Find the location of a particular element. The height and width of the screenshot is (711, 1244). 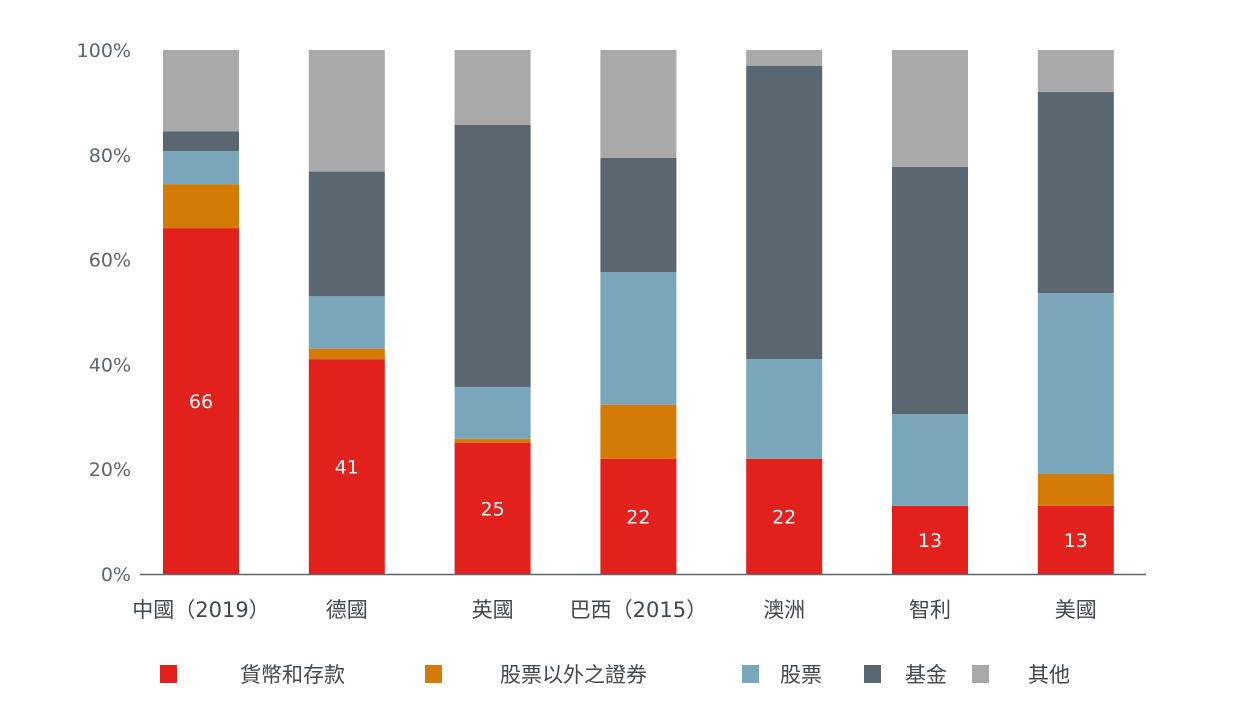

y-tick-label: 20% is located at coordinates (110, 470).